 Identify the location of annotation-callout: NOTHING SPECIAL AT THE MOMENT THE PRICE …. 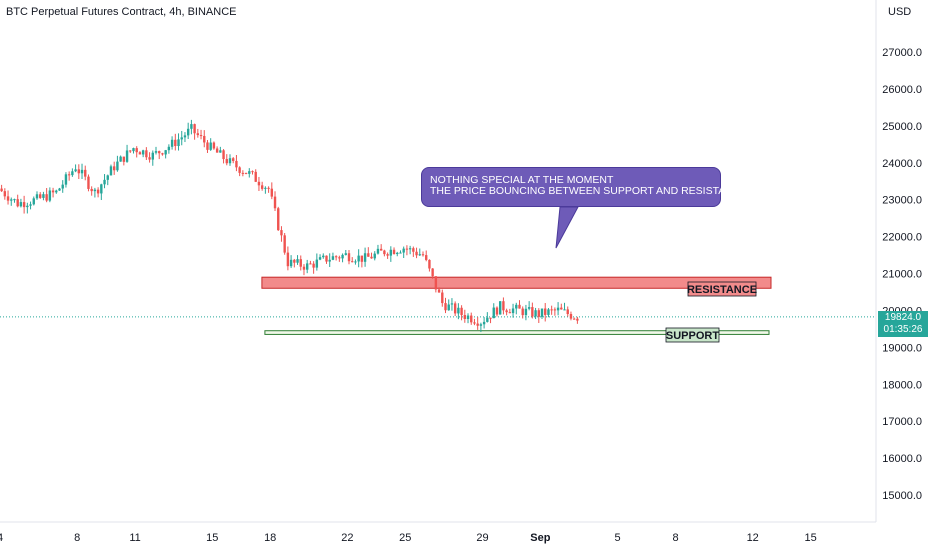
(584, 187).